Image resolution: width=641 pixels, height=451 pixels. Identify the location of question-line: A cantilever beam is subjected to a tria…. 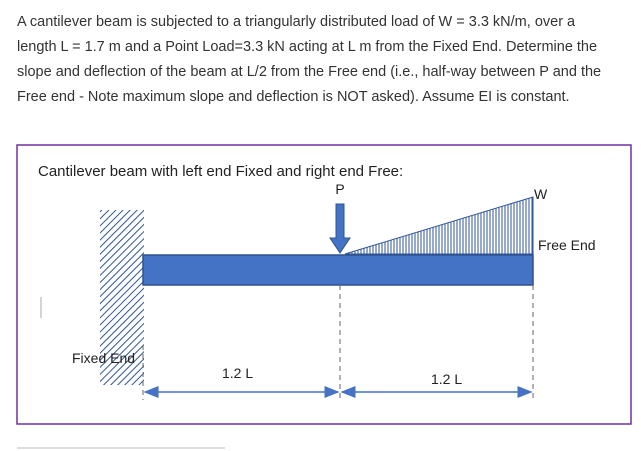
(296, 22).